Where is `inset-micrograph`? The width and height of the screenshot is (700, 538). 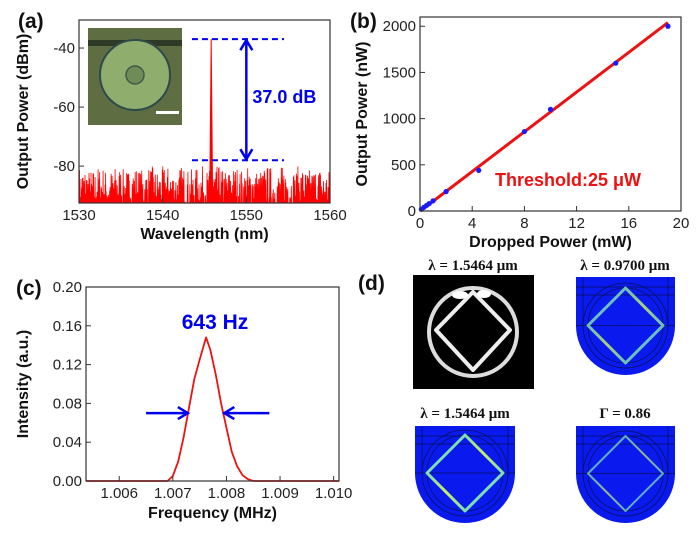
inset-micrograph is located at coordinates (135, 76).